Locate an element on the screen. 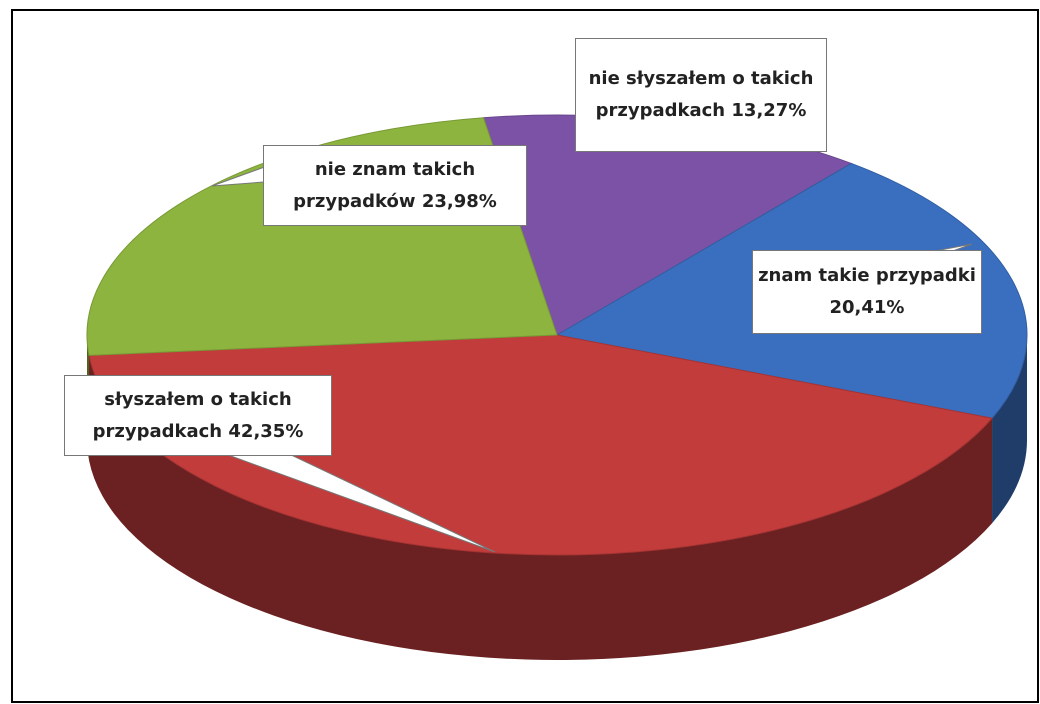  callout: znam takie przypadki 20,41% is located at coordinates (867, 292).